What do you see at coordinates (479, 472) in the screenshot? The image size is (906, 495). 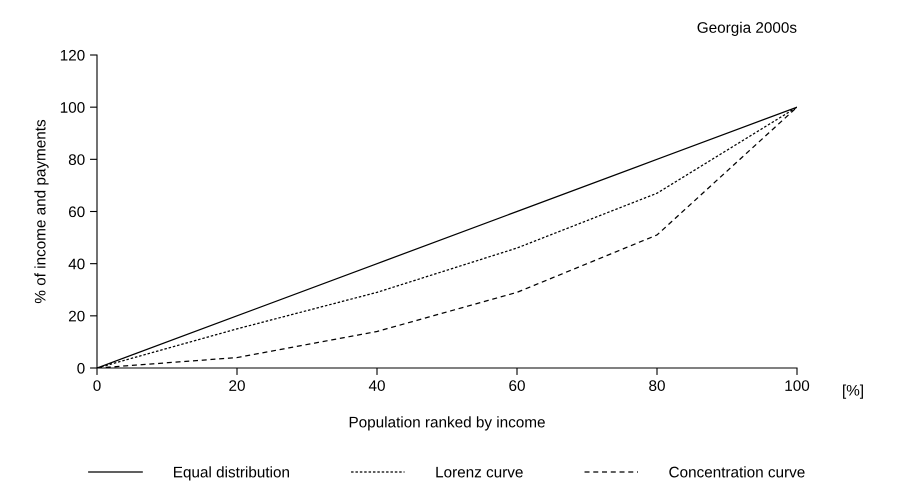 I see `legend-label: Lorenz curve` at bounding box center [479, 472].